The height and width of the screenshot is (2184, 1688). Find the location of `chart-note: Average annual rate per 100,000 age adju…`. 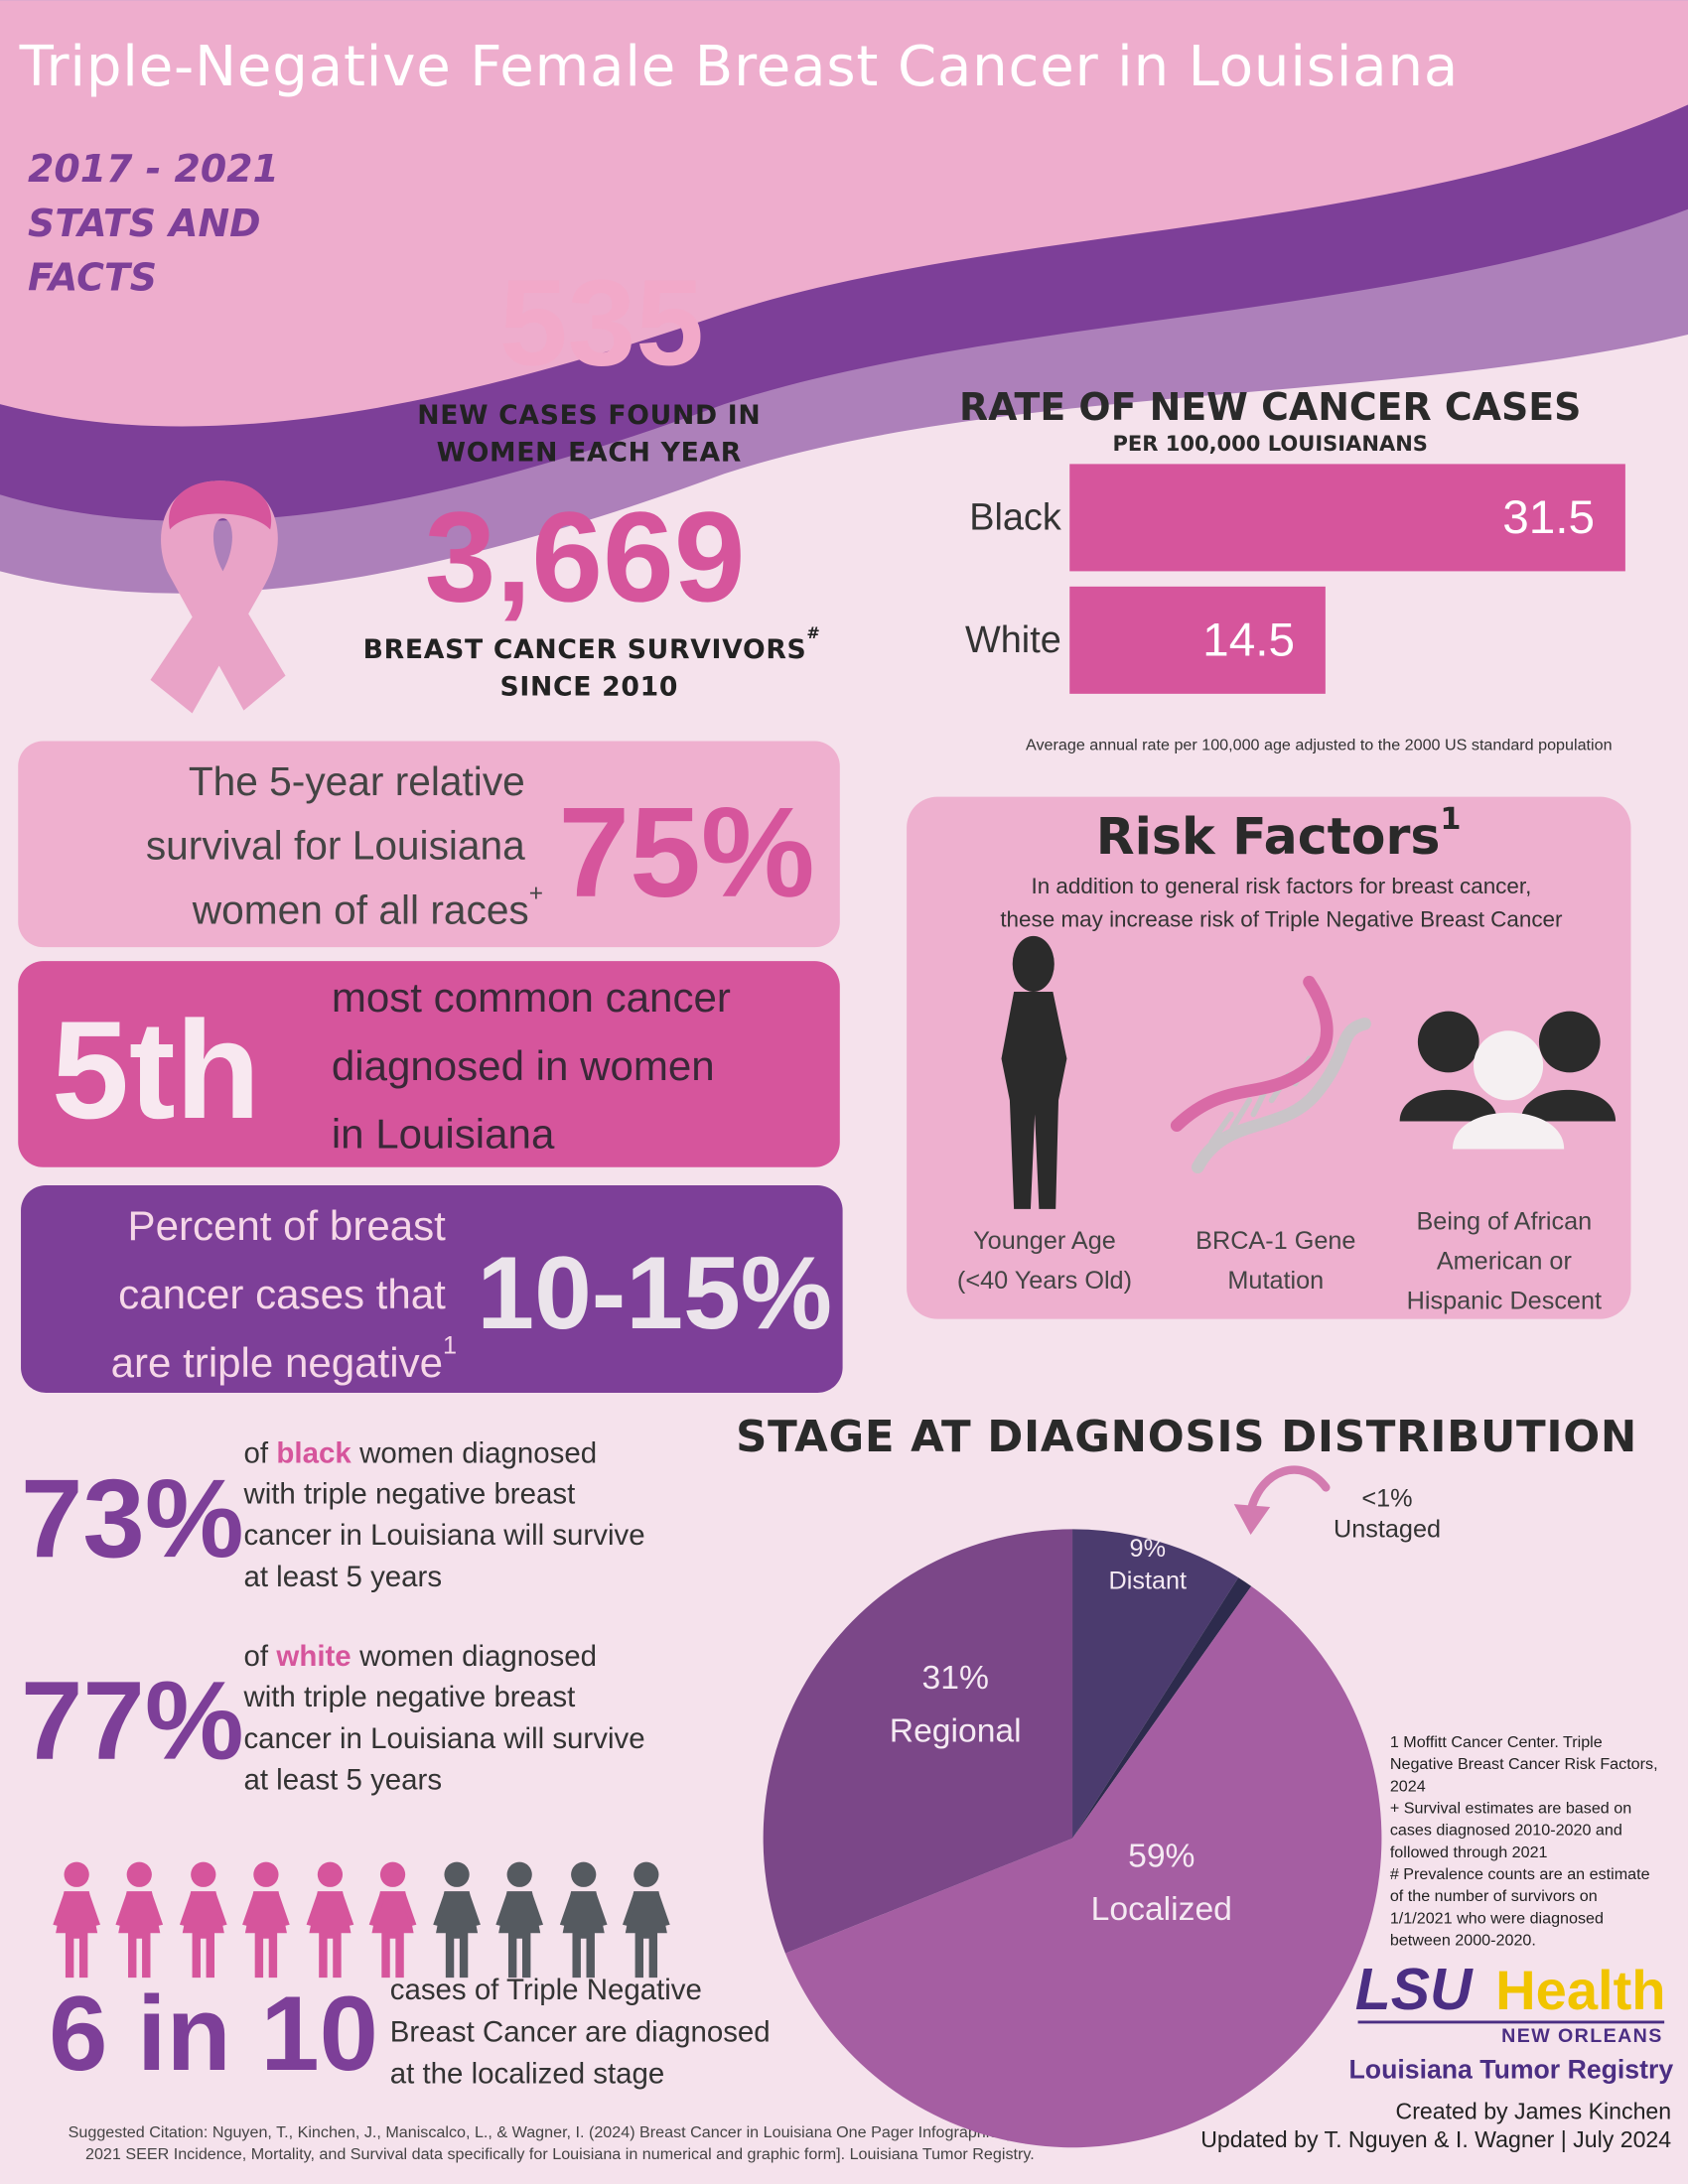

chart-note: Average annual rate per 100,000 age adju… is located at coordinates (1319, 745).